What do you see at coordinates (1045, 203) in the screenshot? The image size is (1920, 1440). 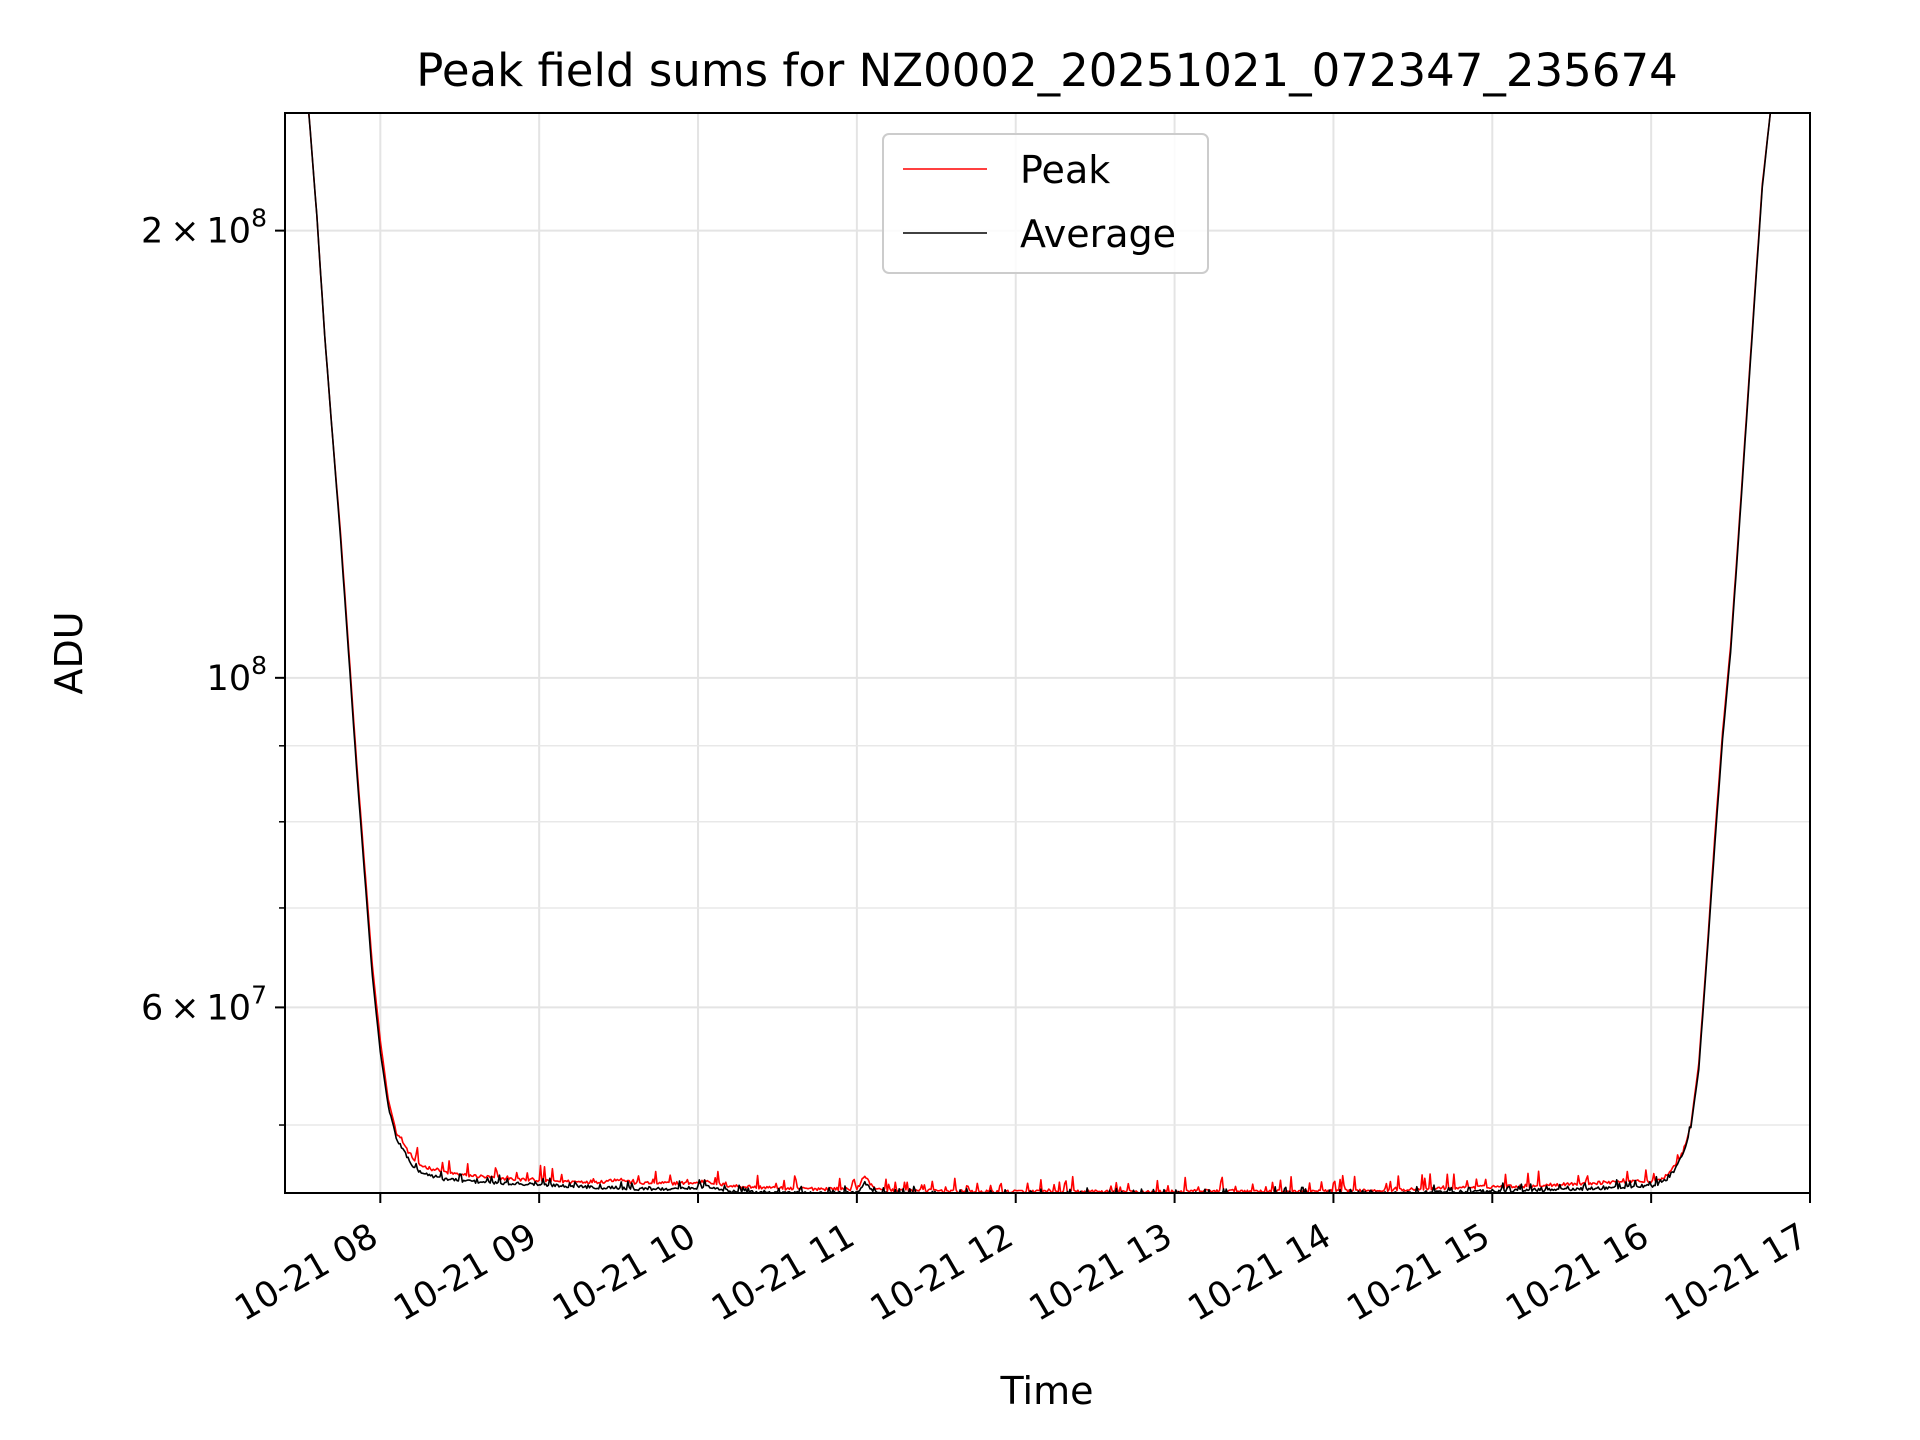 I see `legend: Peak Average` at bounding box center [1045, 203].